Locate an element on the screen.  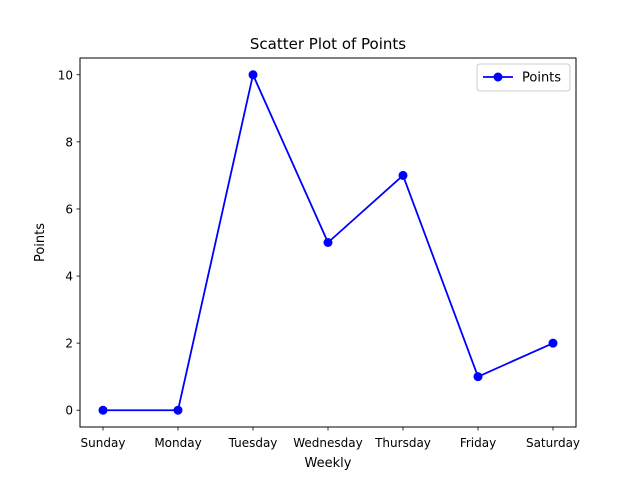
legend-label: Points is located at coordinates (541, 78).